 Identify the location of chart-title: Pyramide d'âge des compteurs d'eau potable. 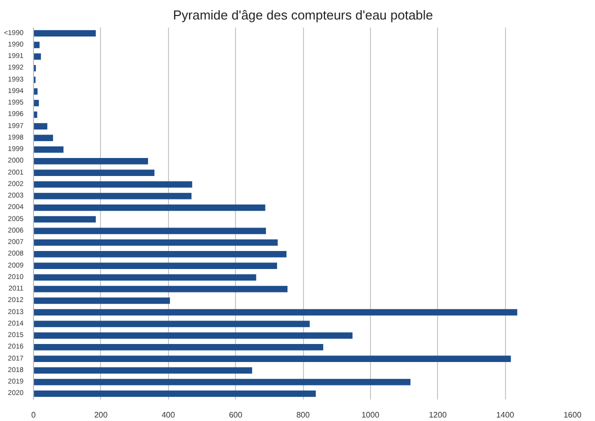
(303, 15).